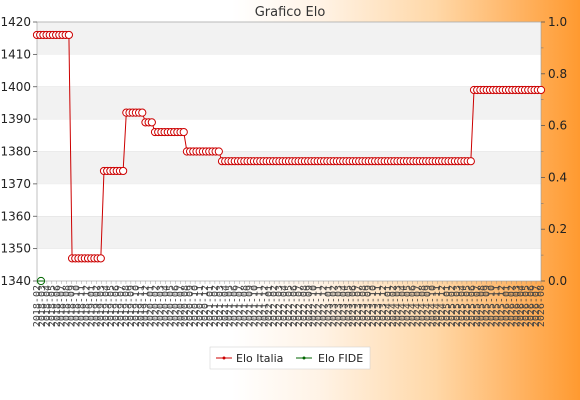 The image size is (580, 400). Describe the element at coordinates (333, 306) in the screenshot. I see `x-tick-label: 2023-02` at that location.